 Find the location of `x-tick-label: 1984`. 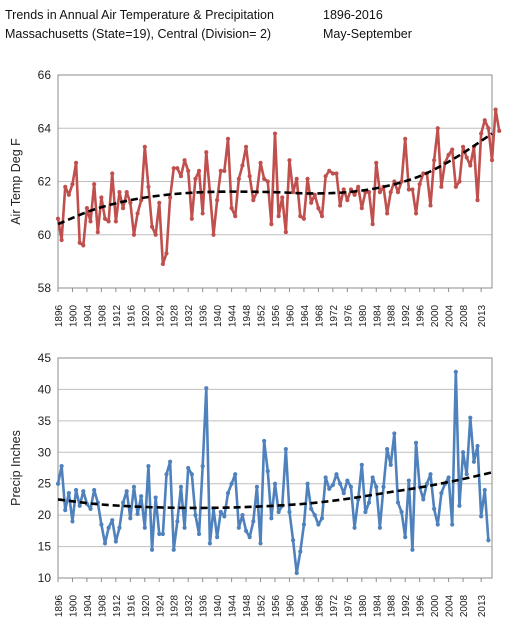

x-tick-label: 1984 is located at coordinates (377, 605).